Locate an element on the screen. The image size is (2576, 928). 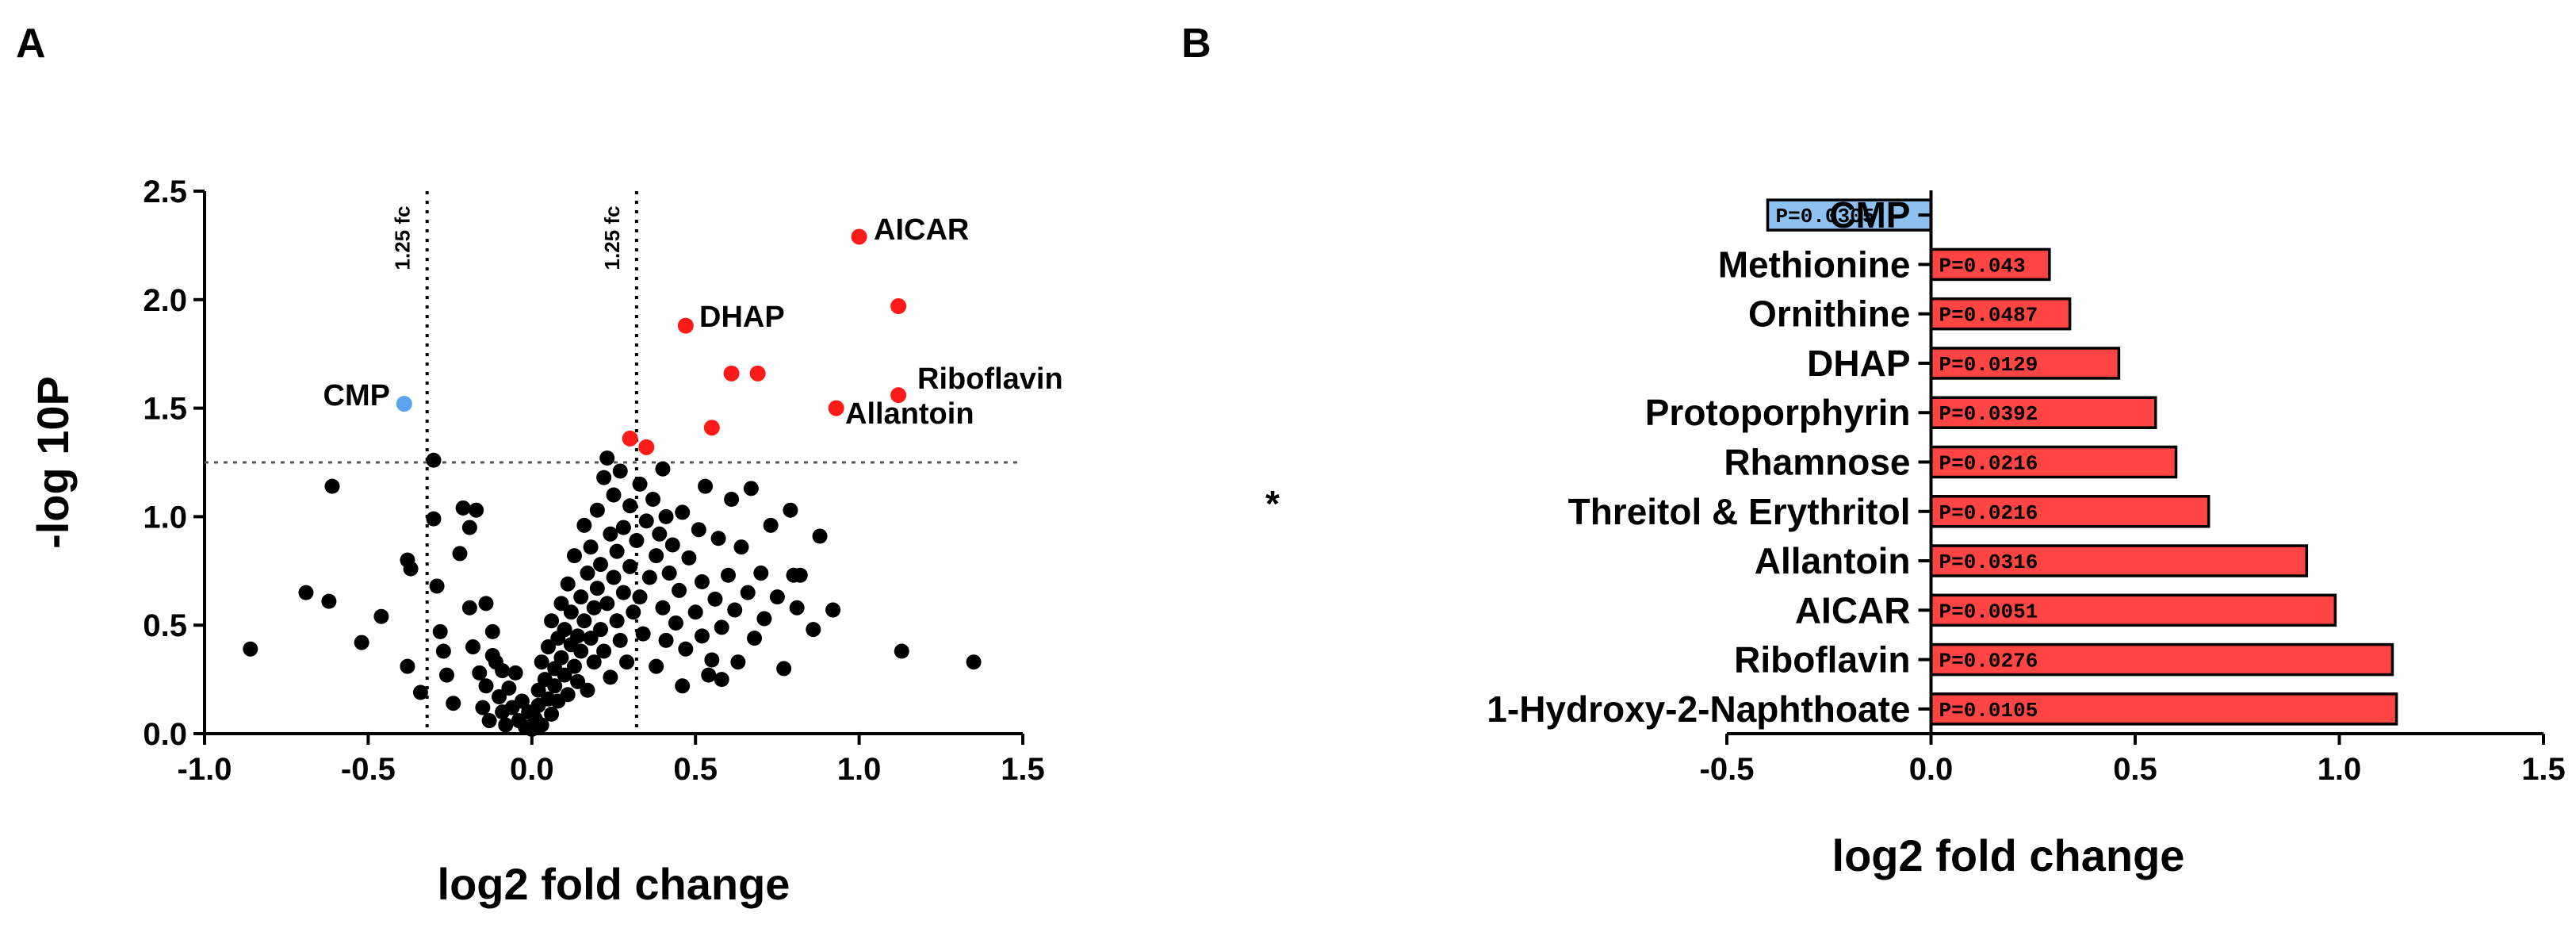
category-label: Riboflavin is located at coordinates (1822, 660).